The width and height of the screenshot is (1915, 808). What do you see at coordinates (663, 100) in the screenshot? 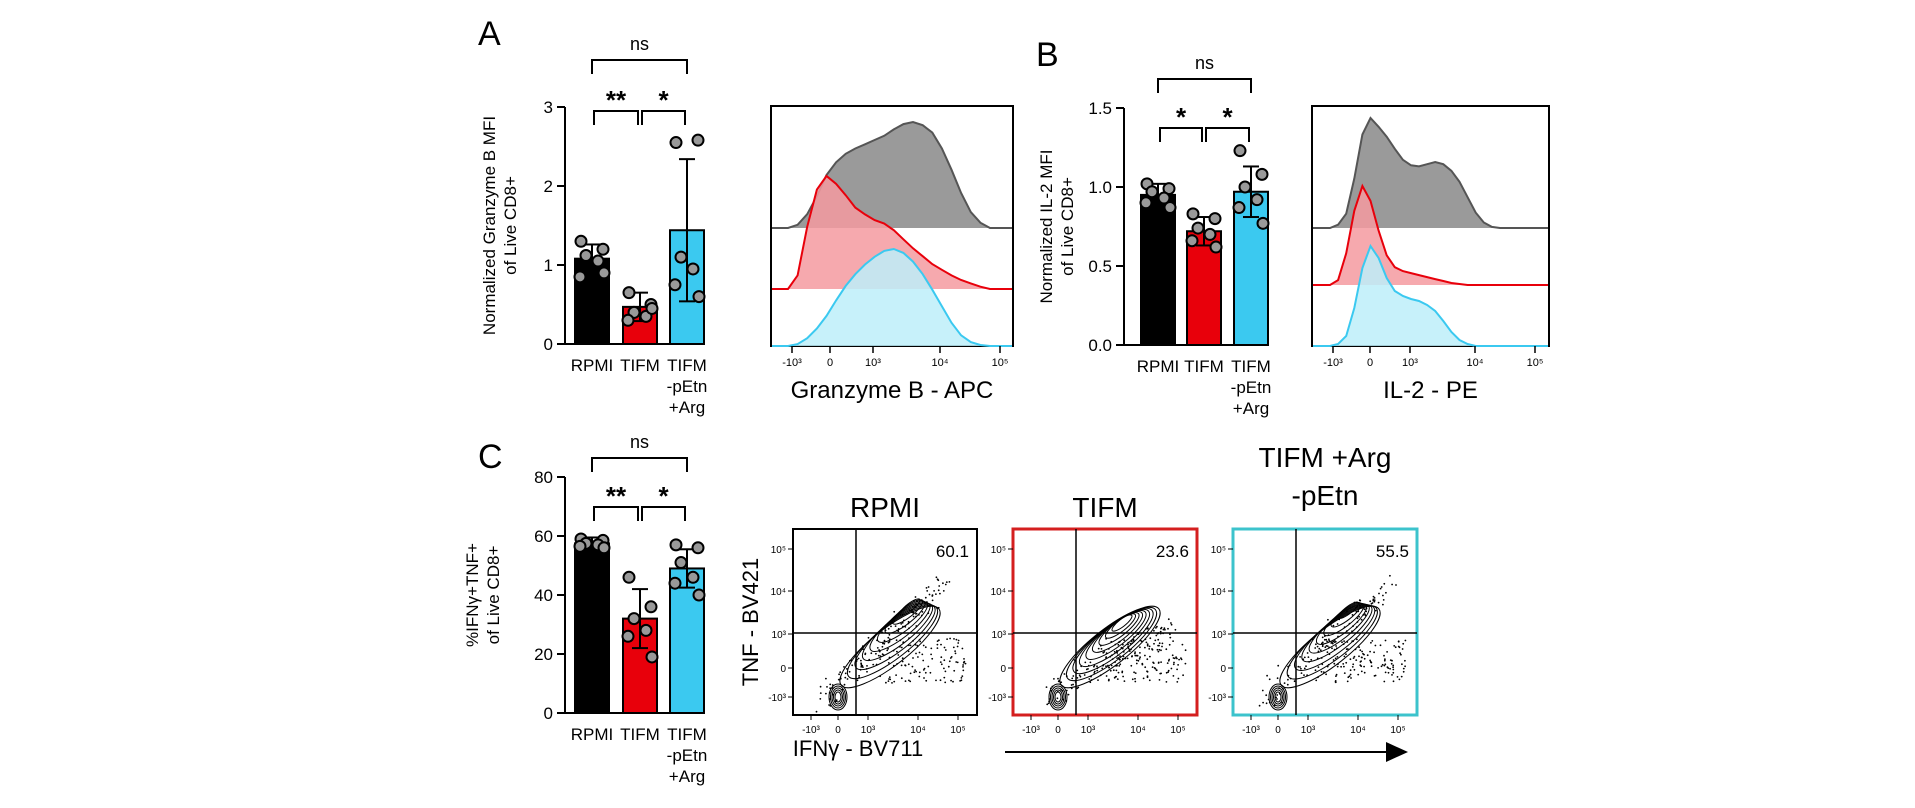
I see `significance-label: *` at bounding box center [663, 100].